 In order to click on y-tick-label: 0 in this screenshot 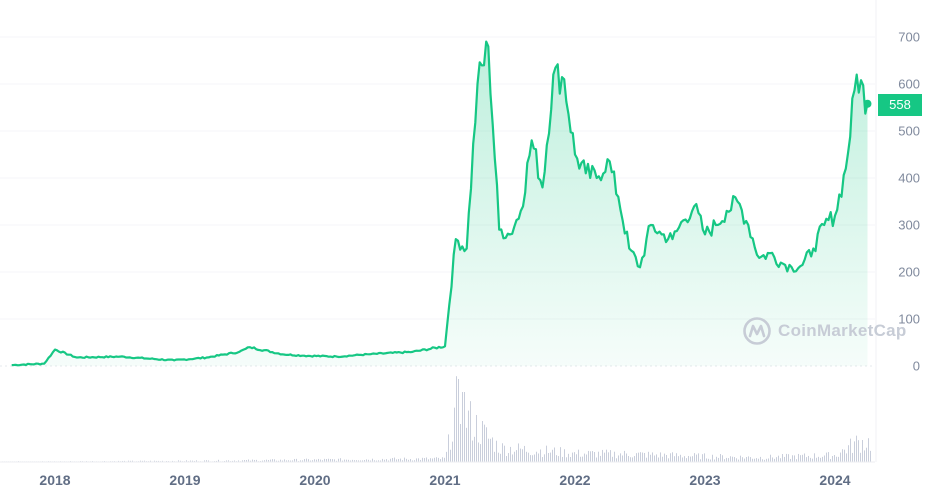, I will do `click(916, 366)`.